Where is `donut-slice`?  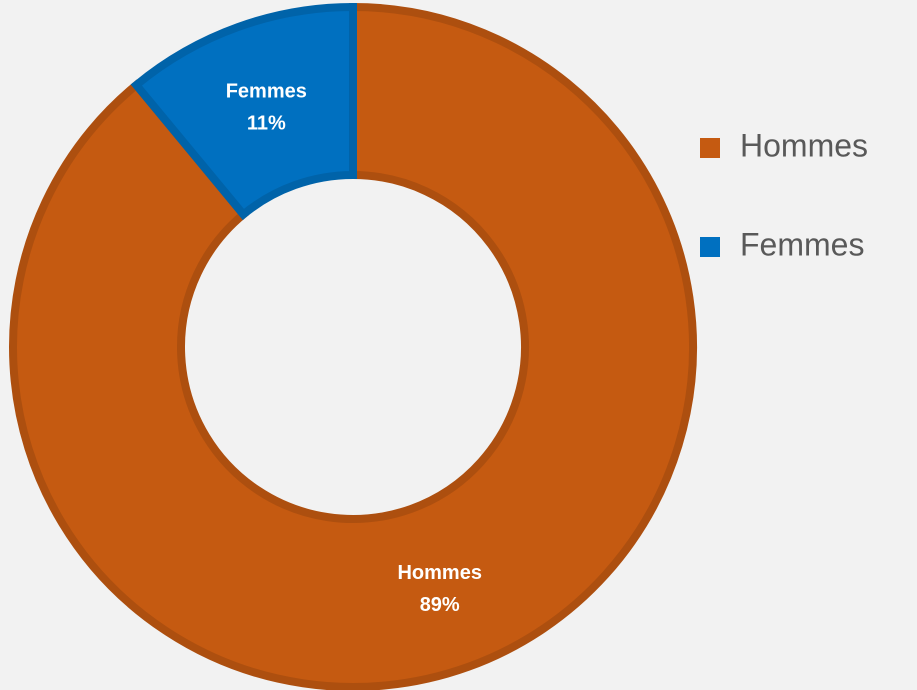 donut-slice is located at coordinates (243, 111).